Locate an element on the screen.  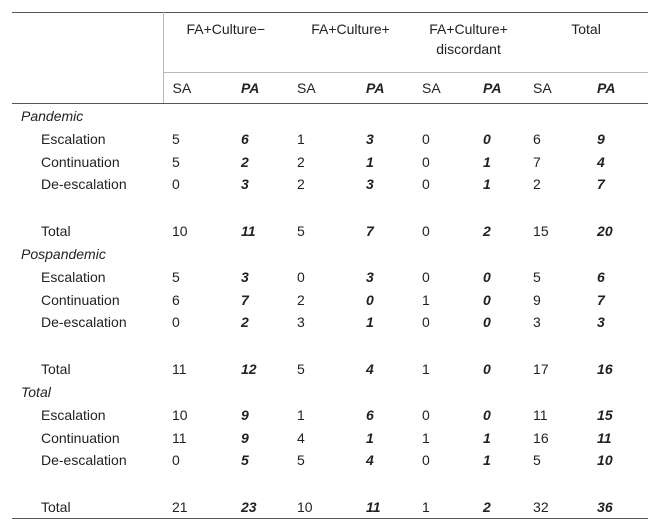
sa-value-cell: 6 is located at coordinates (176, 299).